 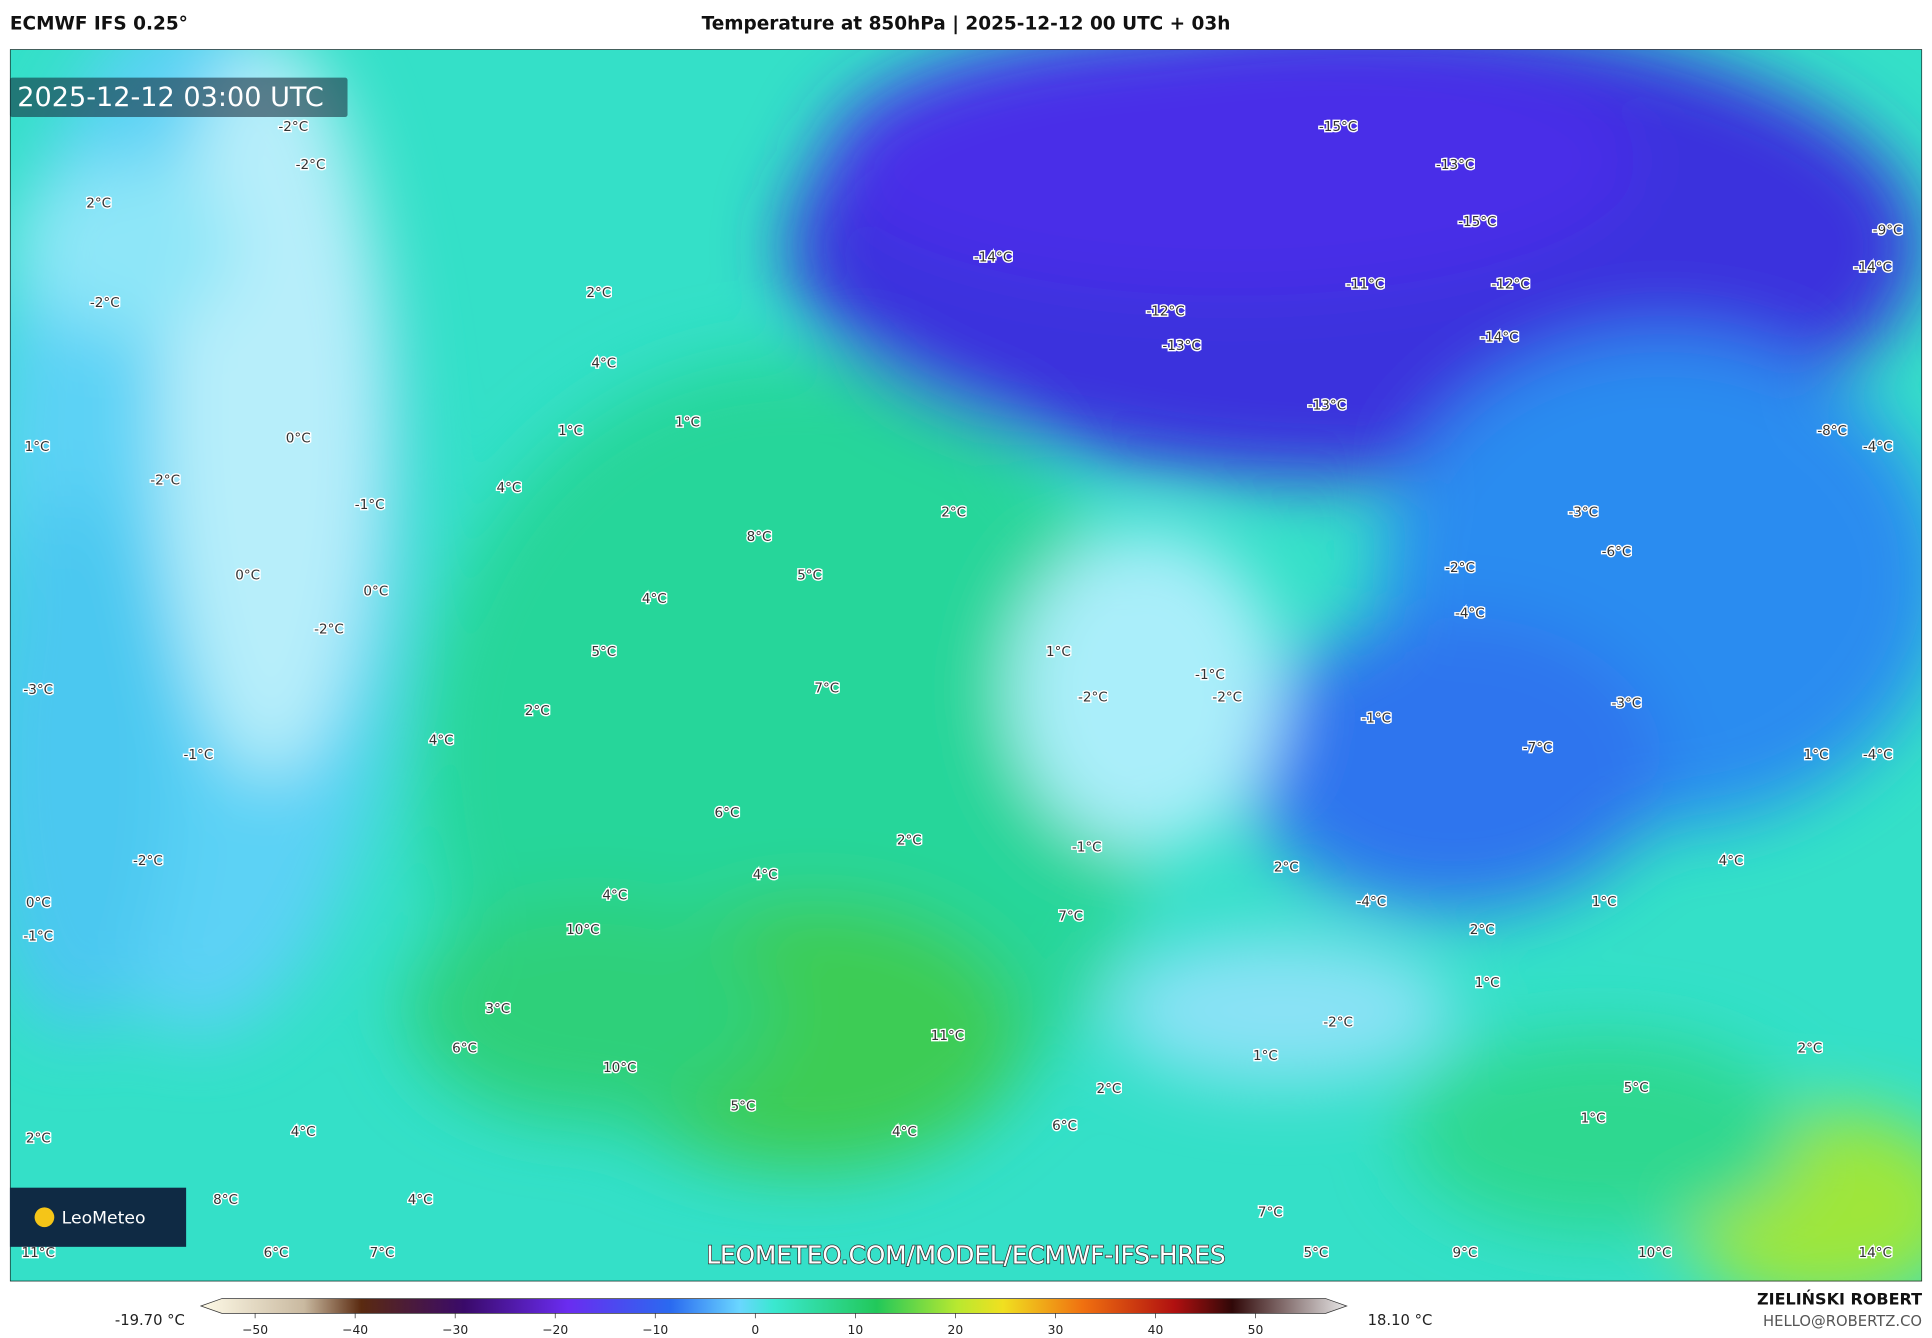 What do you see at coordinates (1056, 1330) in the screenshot?
I see `colorbar-tick-label: 30` at bounding box center [1056, 1330].